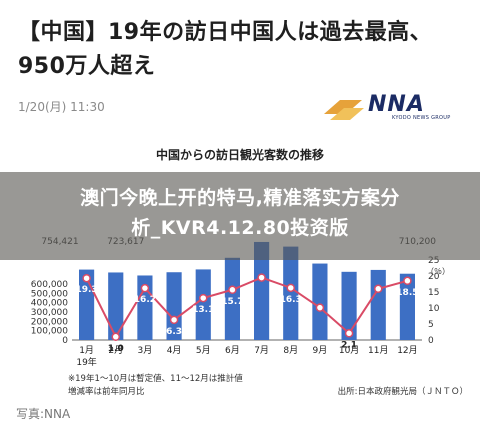  What do you see at coordinates (203, 310) in the screenshot?
I see `change-rate-label: 13.1` at bounding box center [203, 310].